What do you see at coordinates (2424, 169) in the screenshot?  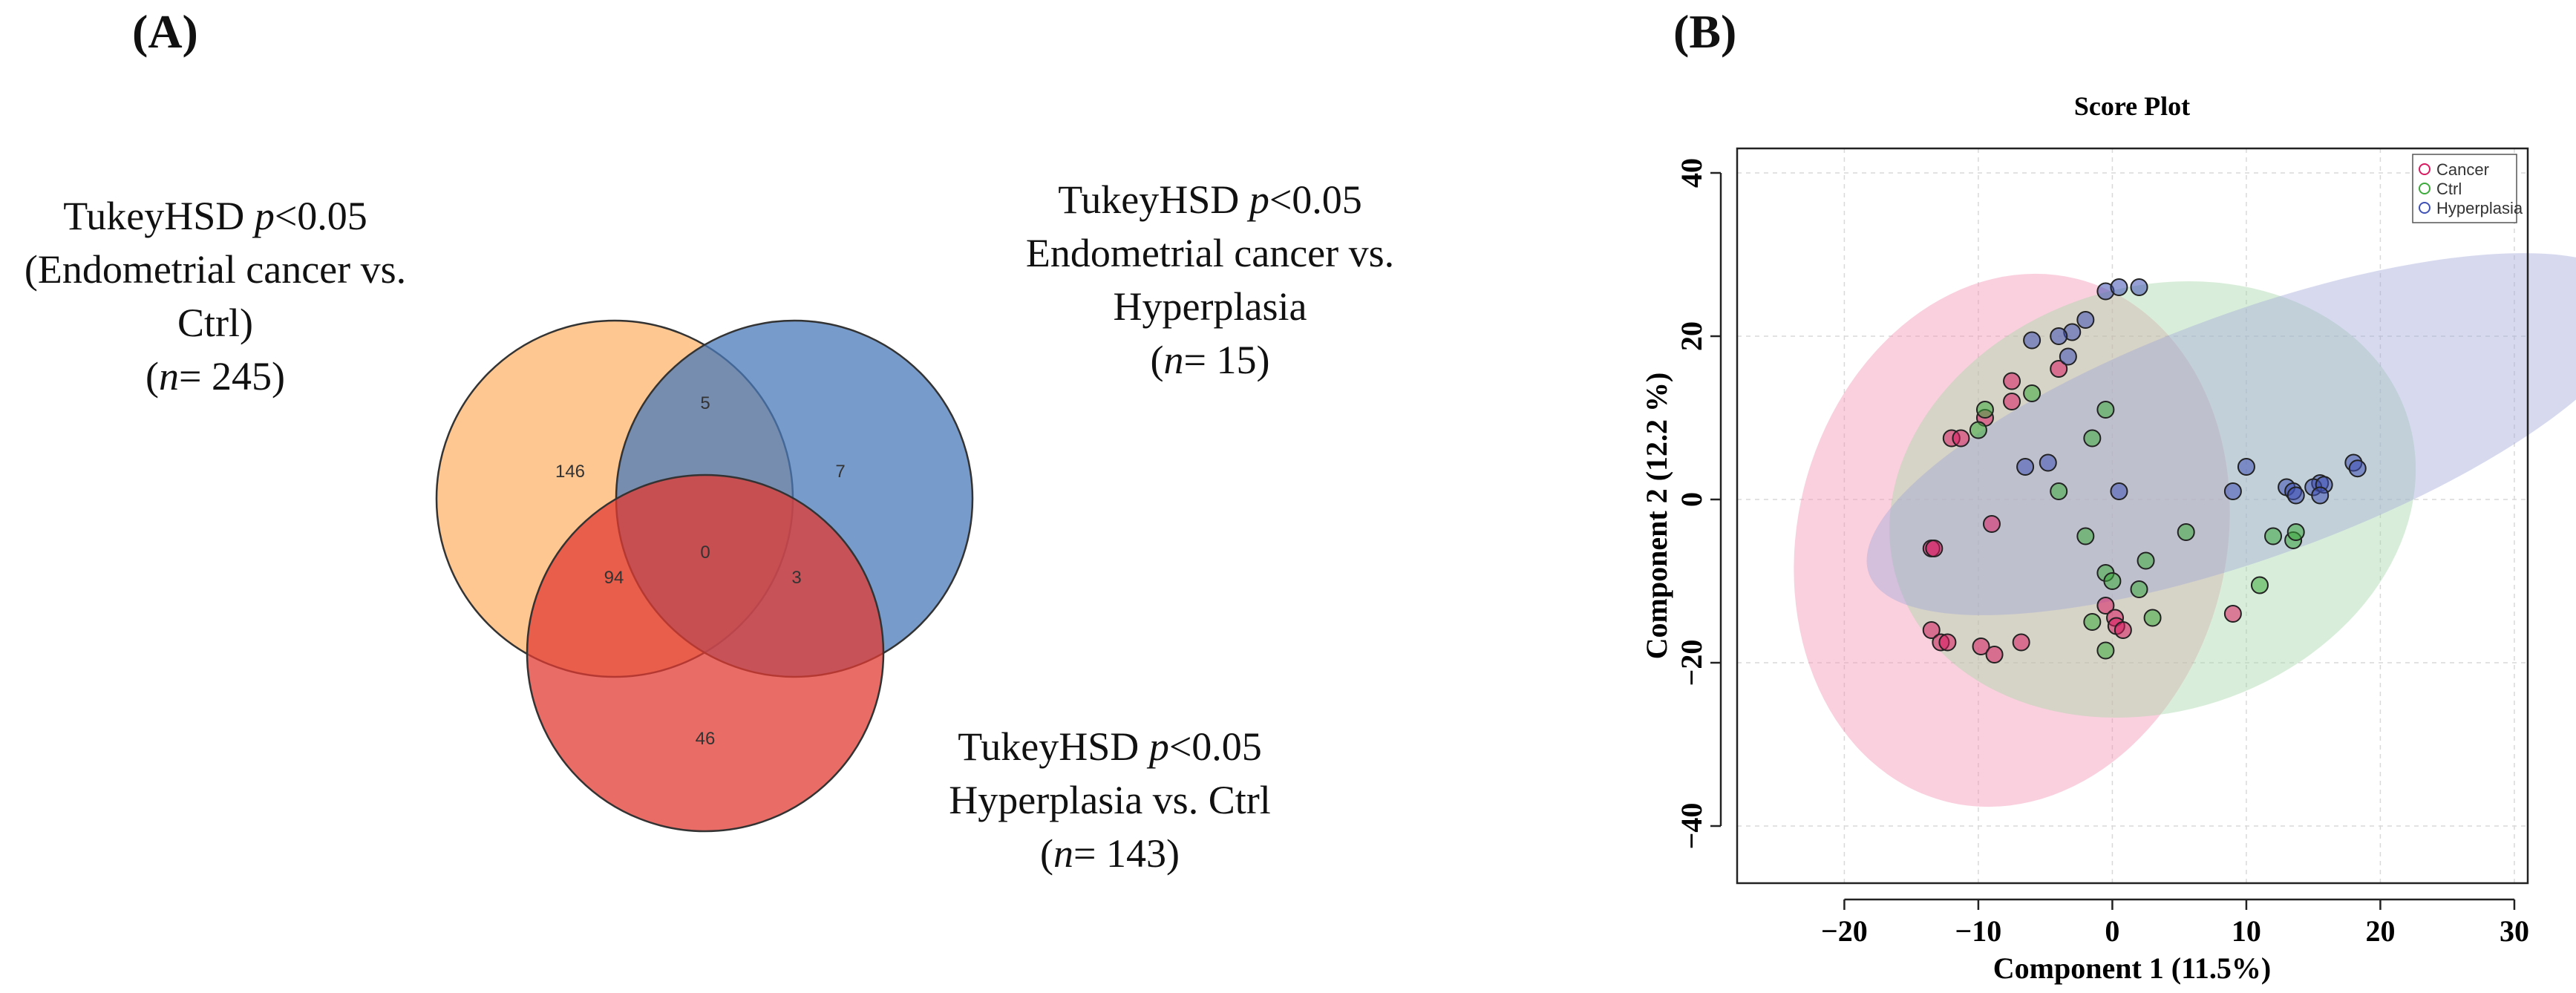 I see `legend-marker-cancer` at bounding box center [2424, 169].